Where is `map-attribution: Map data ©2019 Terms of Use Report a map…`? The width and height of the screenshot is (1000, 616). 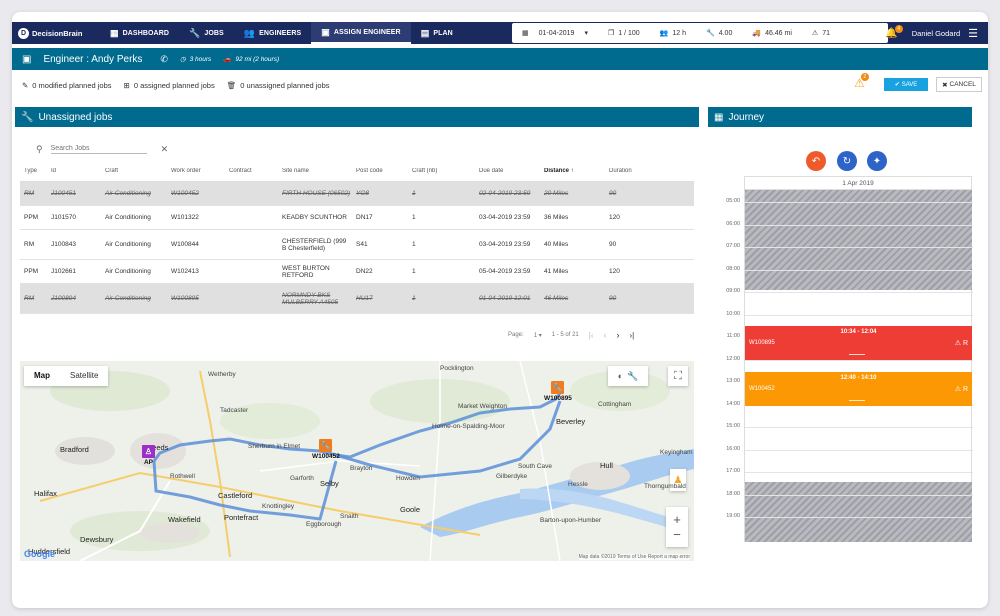 map-attribution: Map data ©2019 Terms of Use Report a map… is located at coordinates (634, 557).